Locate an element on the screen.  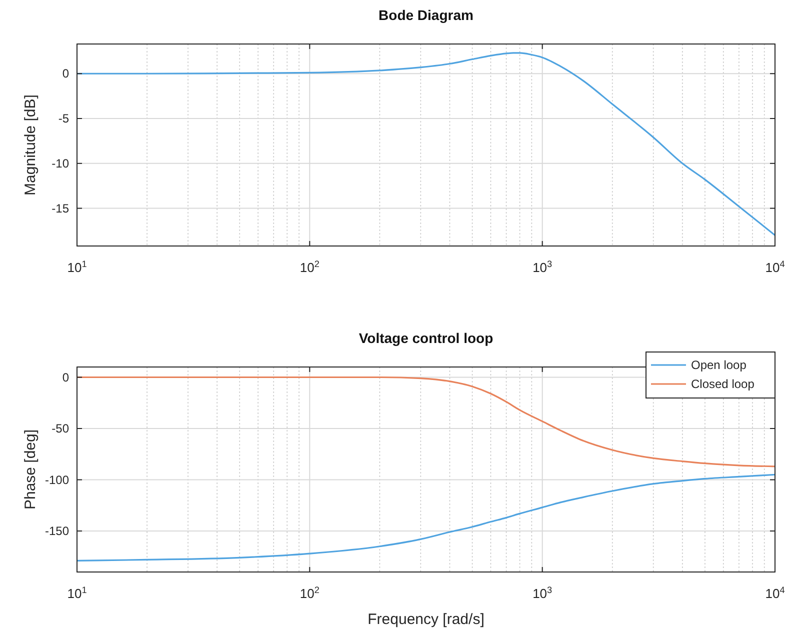
y-tick-label: -15 is located at coordinates (61, 208).